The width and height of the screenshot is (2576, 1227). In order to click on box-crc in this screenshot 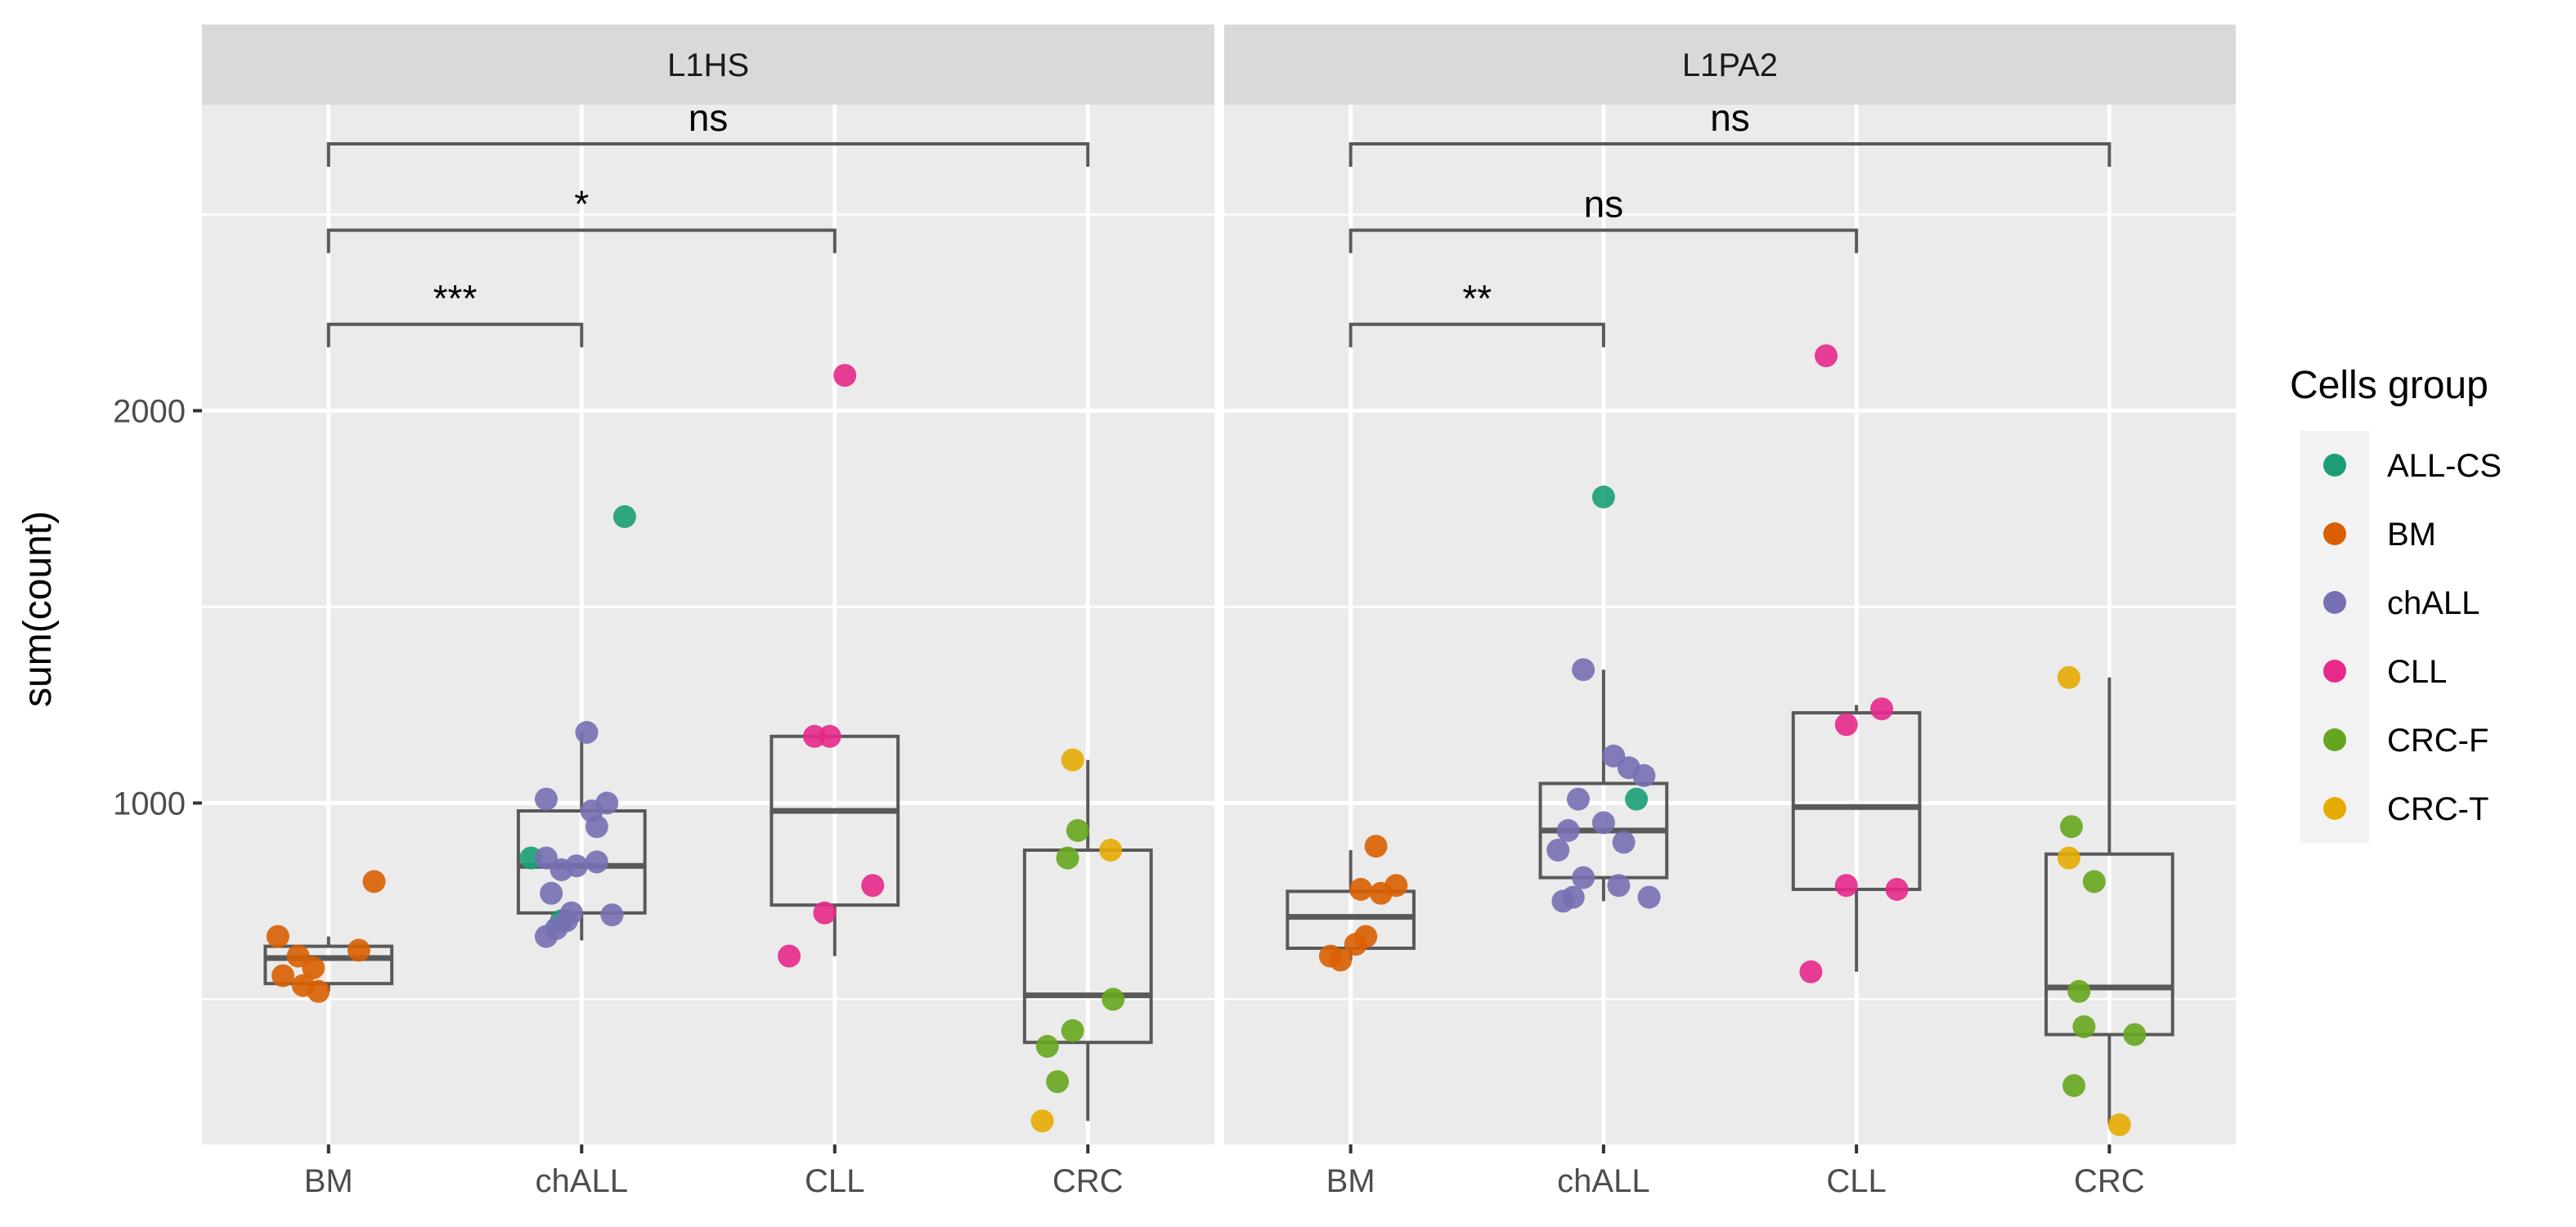, I will do `click(2109, 901)`.